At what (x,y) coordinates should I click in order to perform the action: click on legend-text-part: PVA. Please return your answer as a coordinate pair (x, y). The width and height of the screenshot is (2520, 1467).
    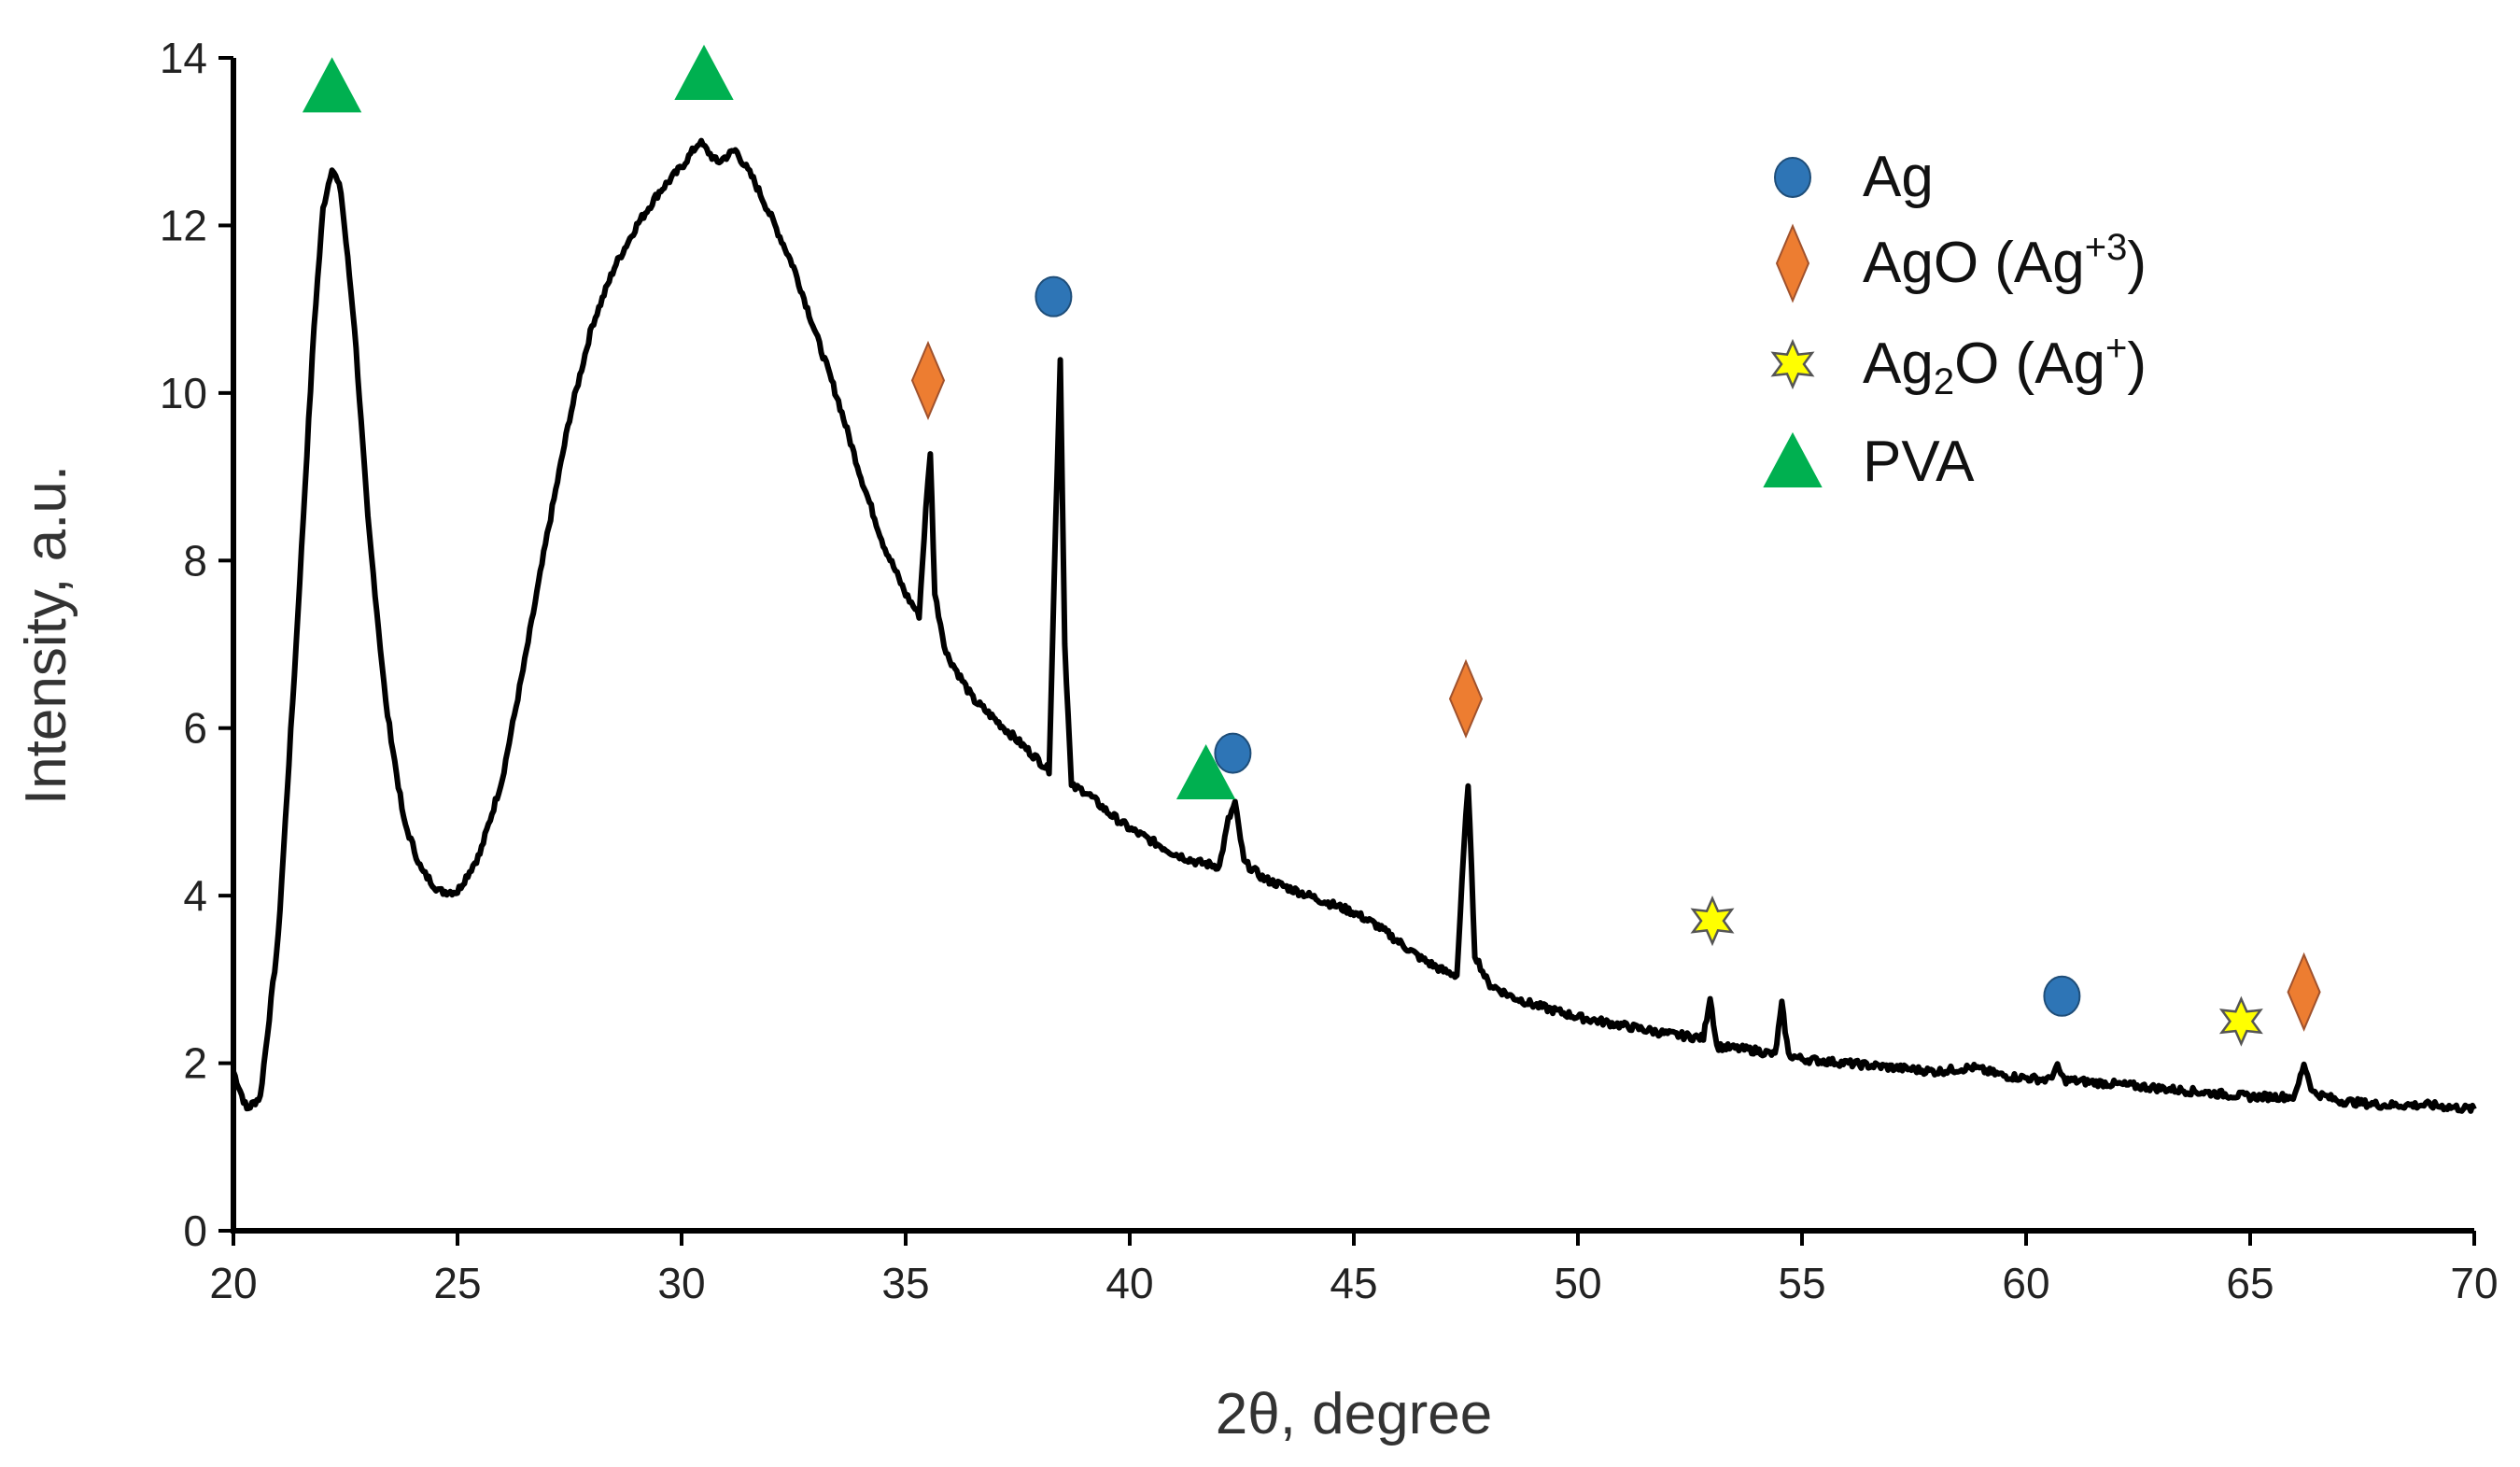
    Looking at the image, I should click on (1919, 462).